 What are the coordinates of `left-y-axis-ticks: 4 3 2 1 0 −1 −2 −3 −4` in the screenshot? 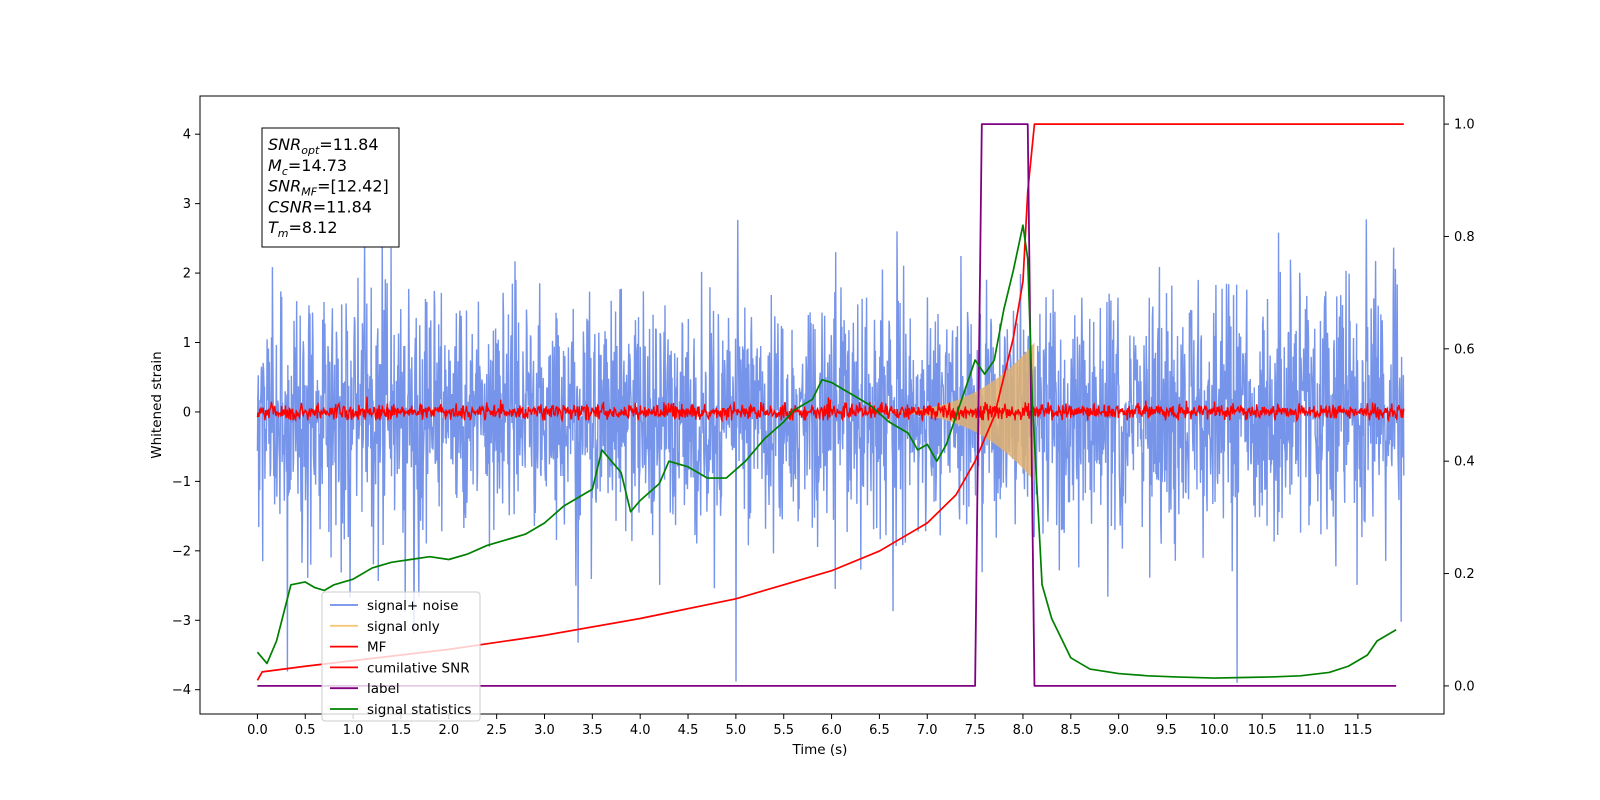 It's located at (186, 413).